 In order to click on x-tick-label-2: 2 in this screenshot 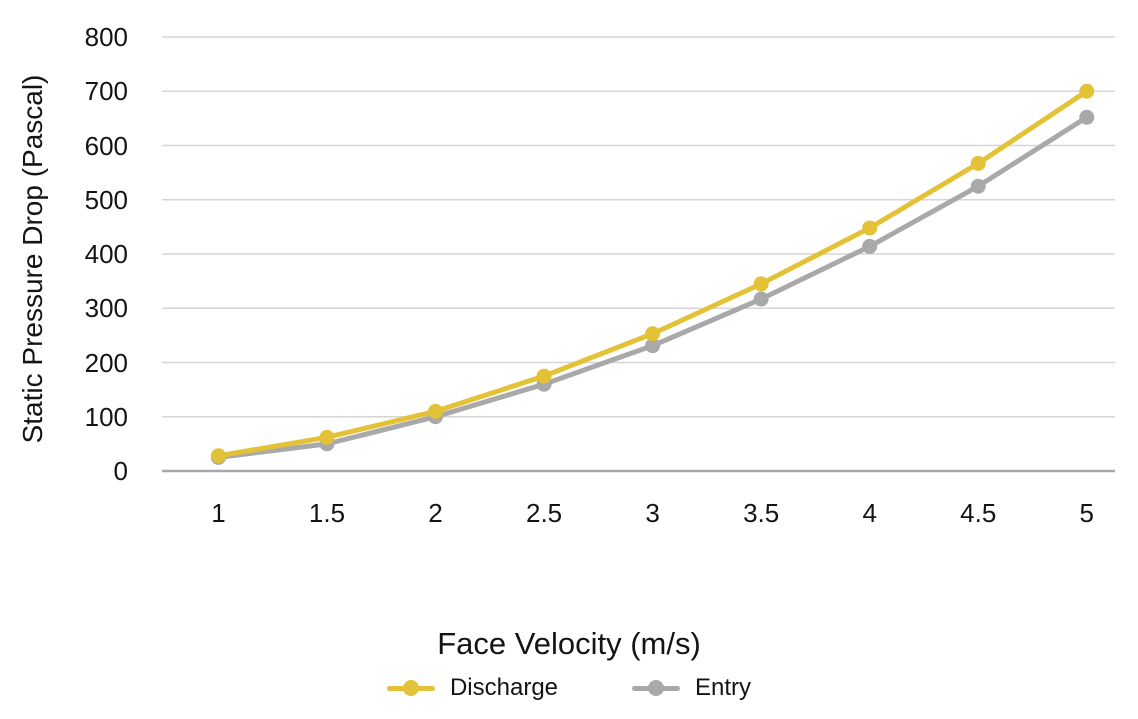, I will do `click(435, 513)`.